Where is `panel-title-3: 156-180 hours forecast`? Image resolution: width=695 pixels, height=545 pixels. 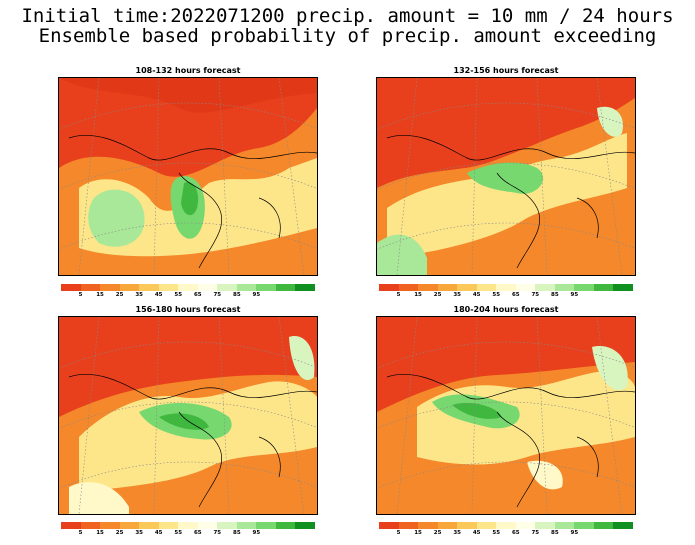 panel-title-3: 156-180 hours forecast is located at coordinates (188, 309).